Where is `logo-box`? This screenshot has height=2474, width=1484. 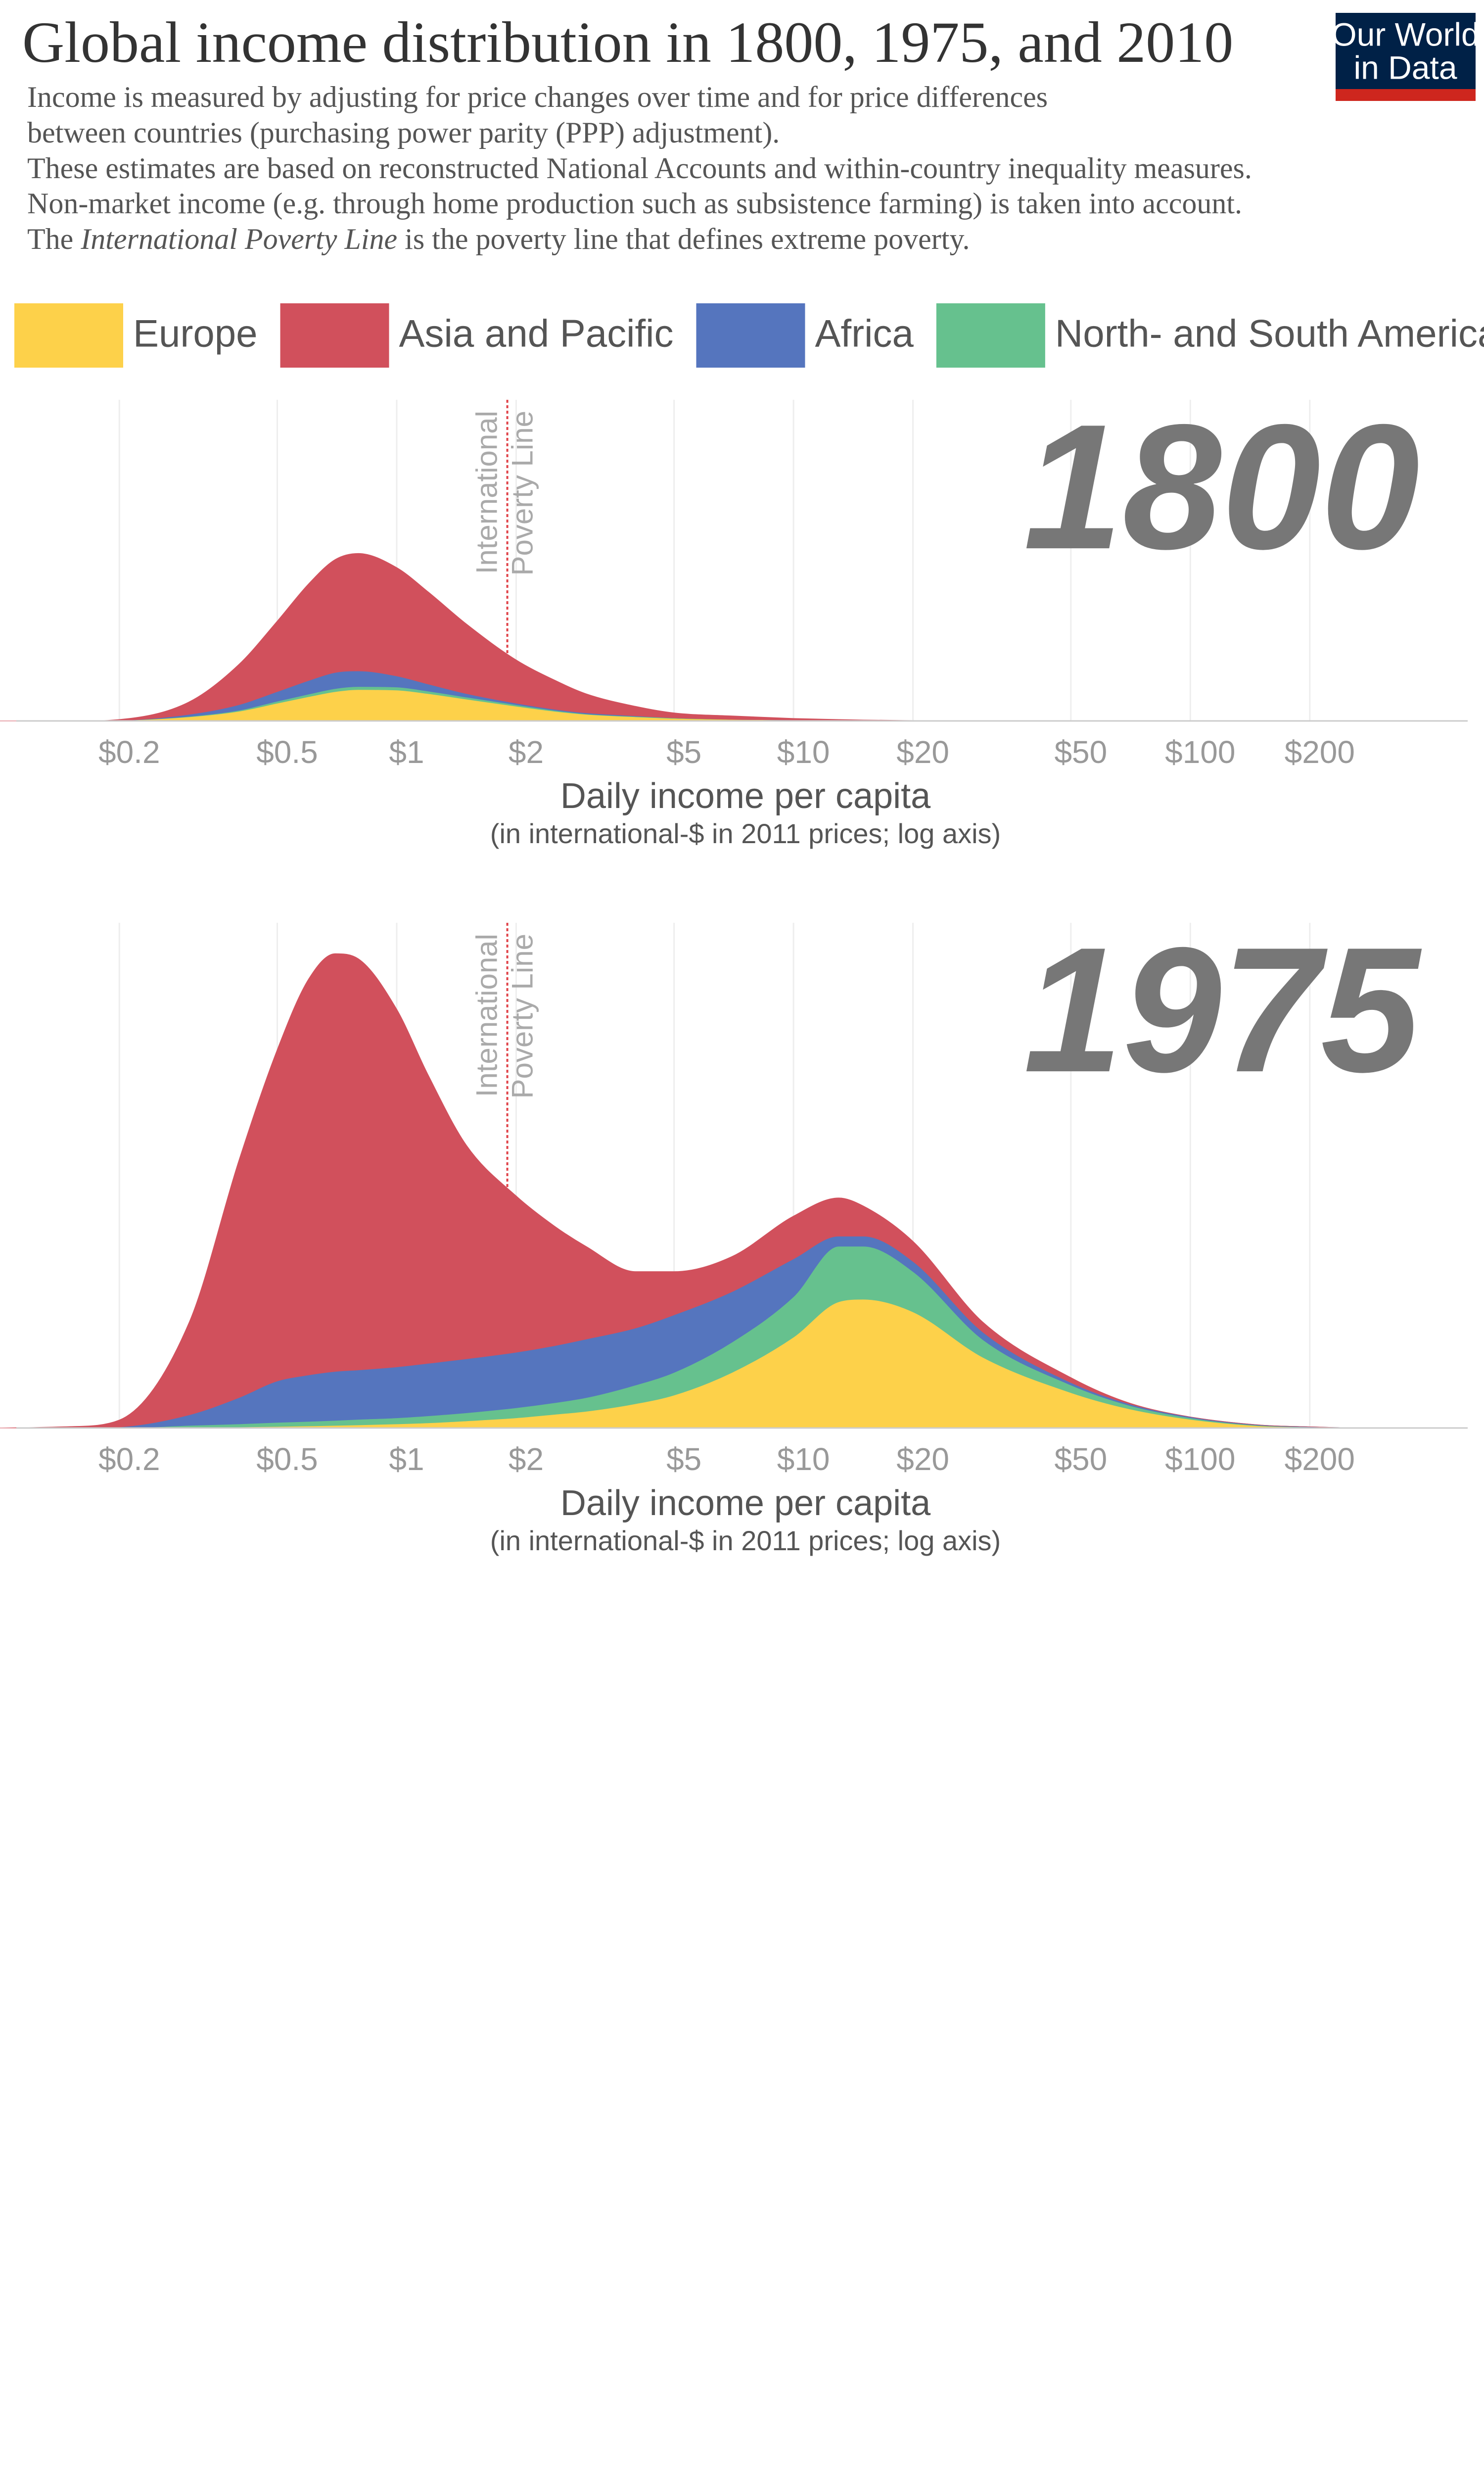 logo-box is located at coordinates (1406, 55).